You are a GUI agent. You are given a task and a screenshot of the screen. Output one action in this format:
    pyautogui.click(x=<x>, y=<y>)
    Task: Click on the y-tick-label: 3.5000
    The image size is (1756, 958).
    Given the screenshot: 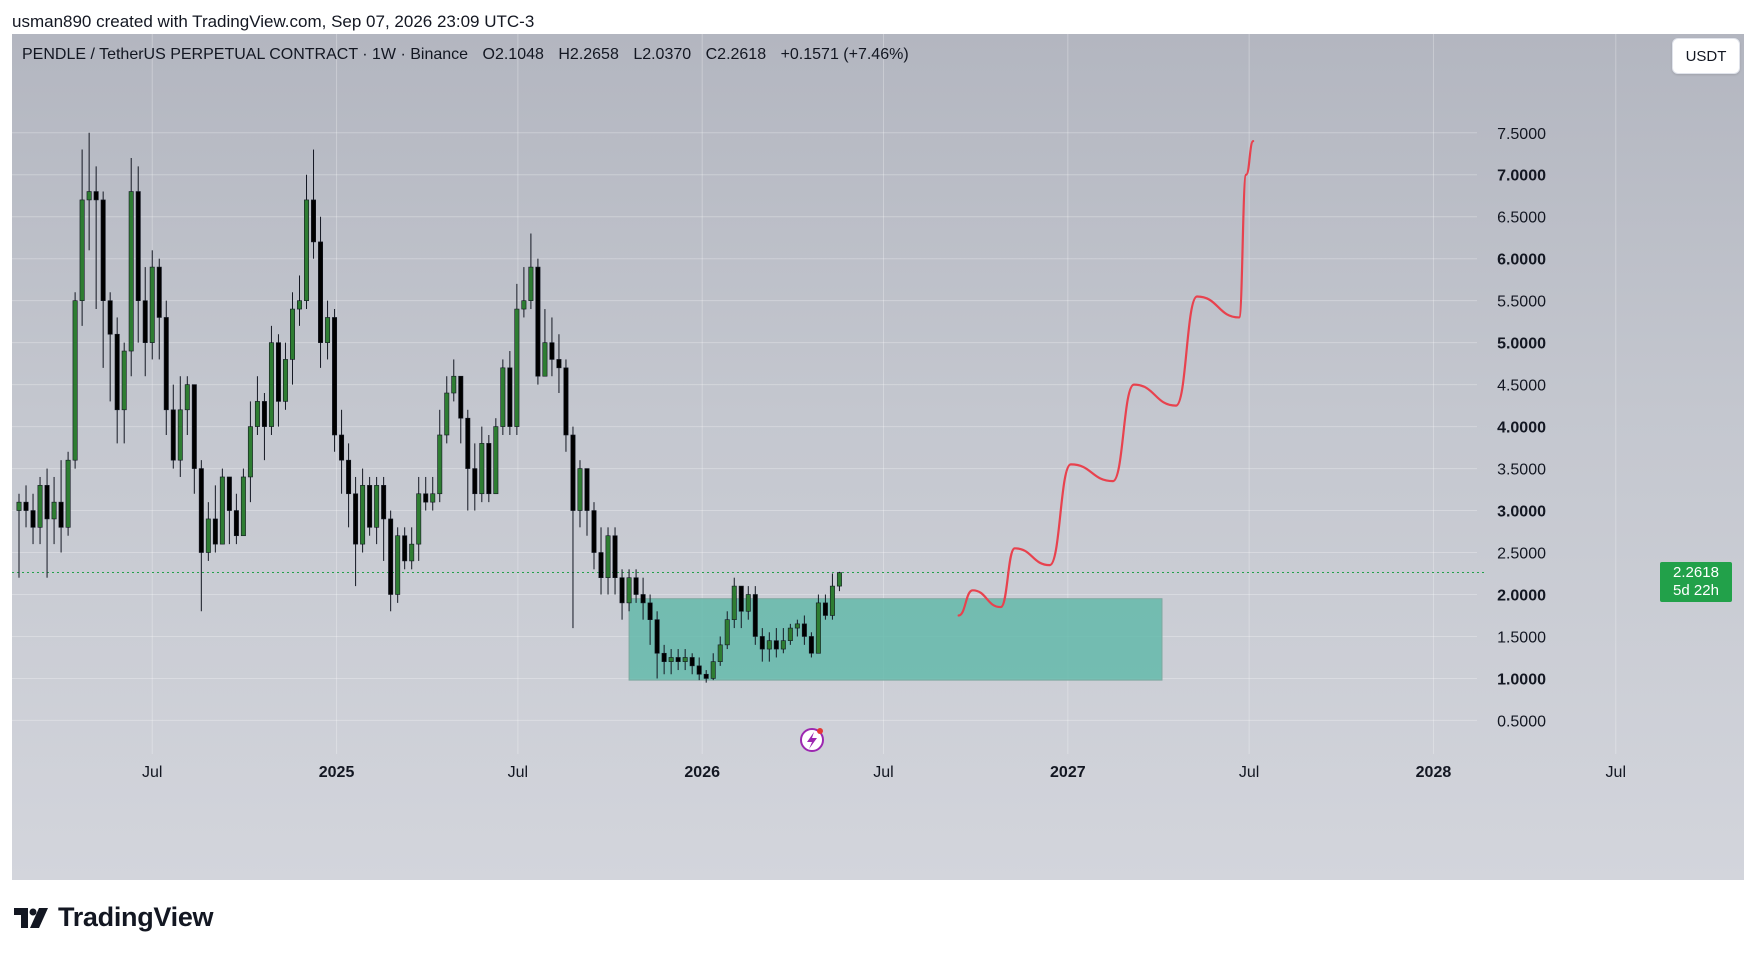 What is the action you would take?
    pyautogui.click(x=1521, y=470)
    